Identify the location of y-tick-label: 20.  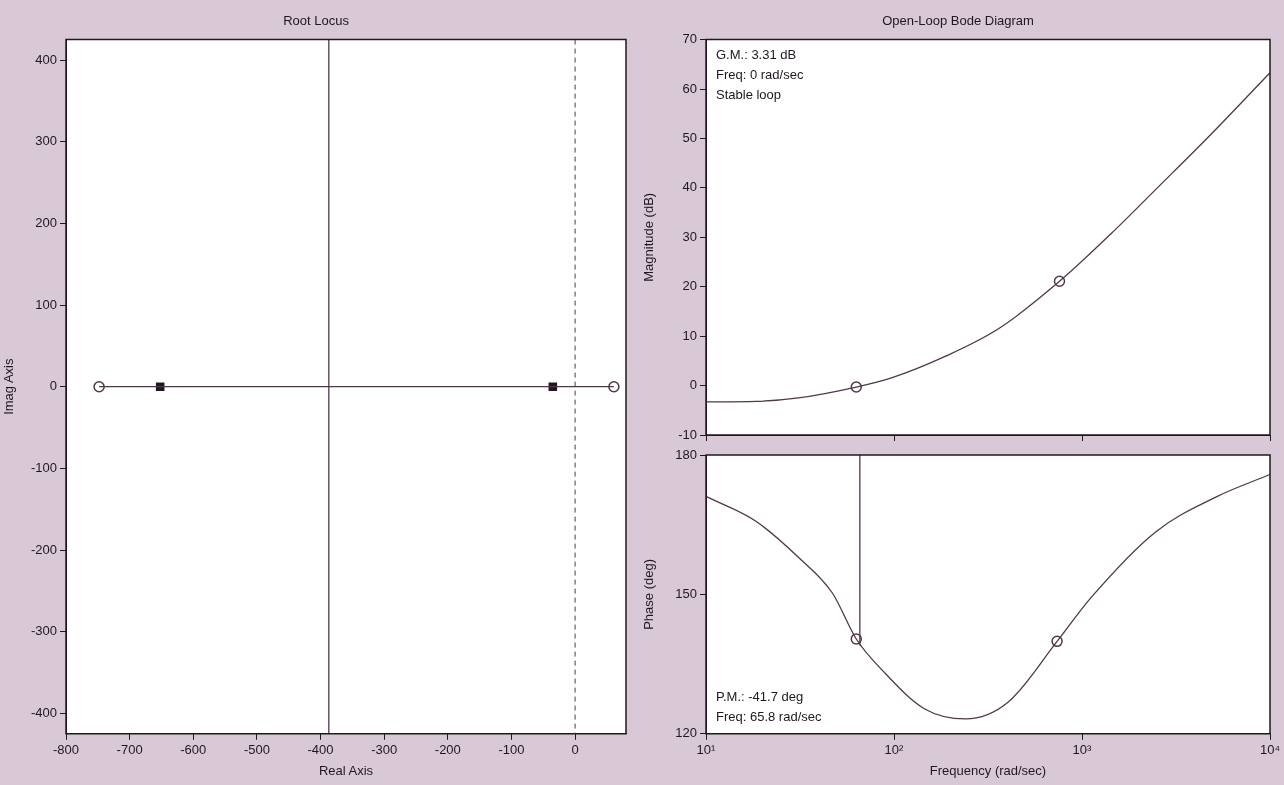
(689, 286).